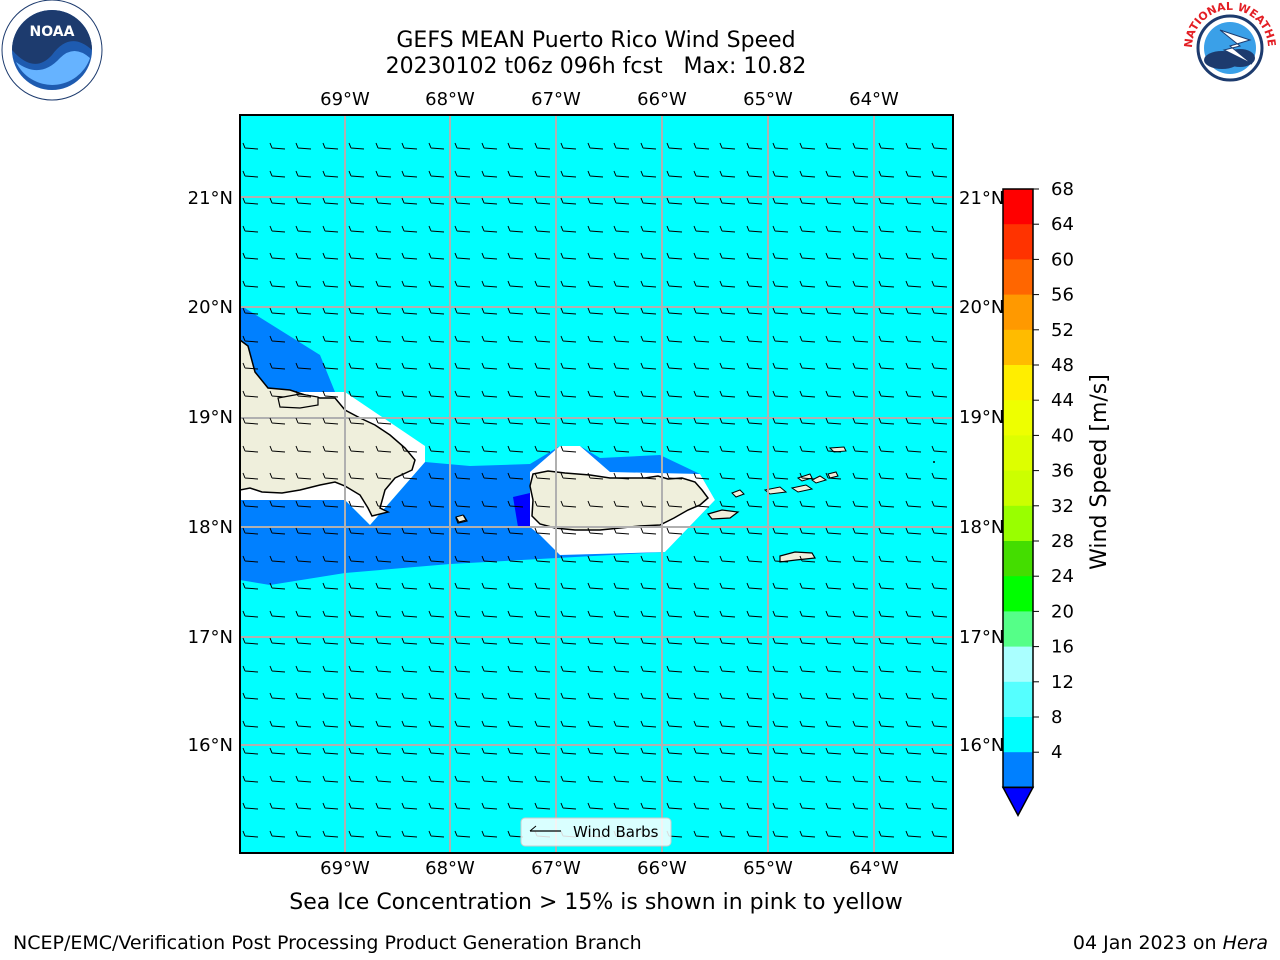 Image resolution: width=1280 pixels, height=960 pixels. I want to click on land-virgin-islands, so click(805, 470).